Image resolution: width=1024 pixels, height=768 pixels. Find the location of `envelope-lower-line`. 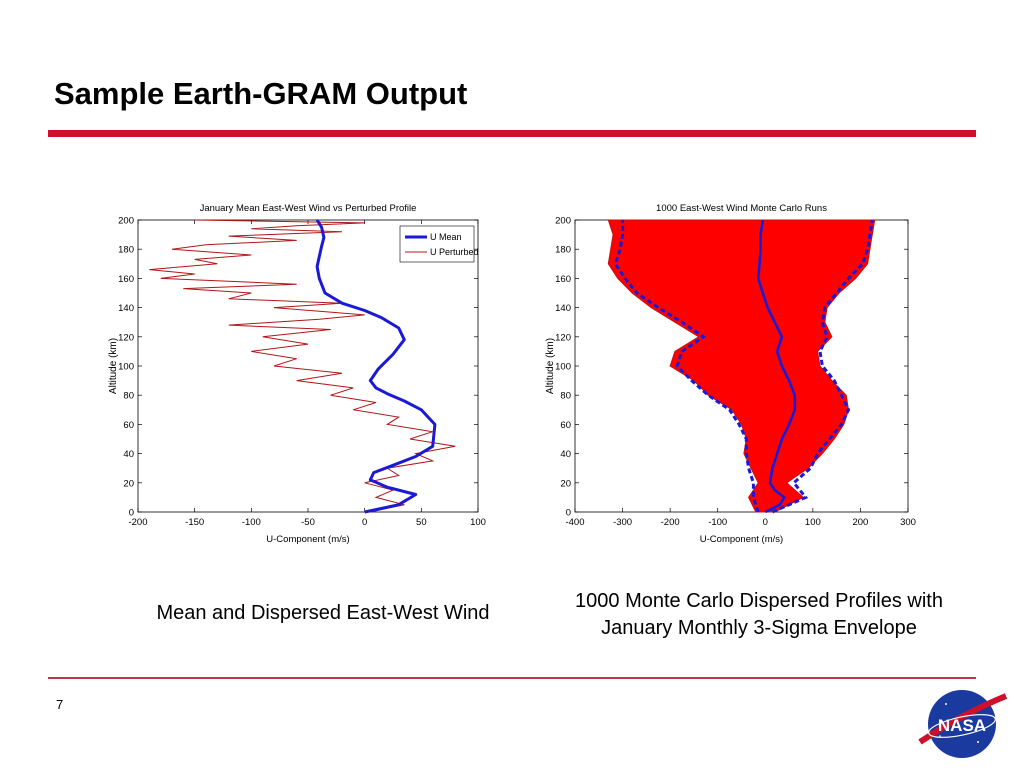

envelope-lower-line is located at coordinates (686, 366).